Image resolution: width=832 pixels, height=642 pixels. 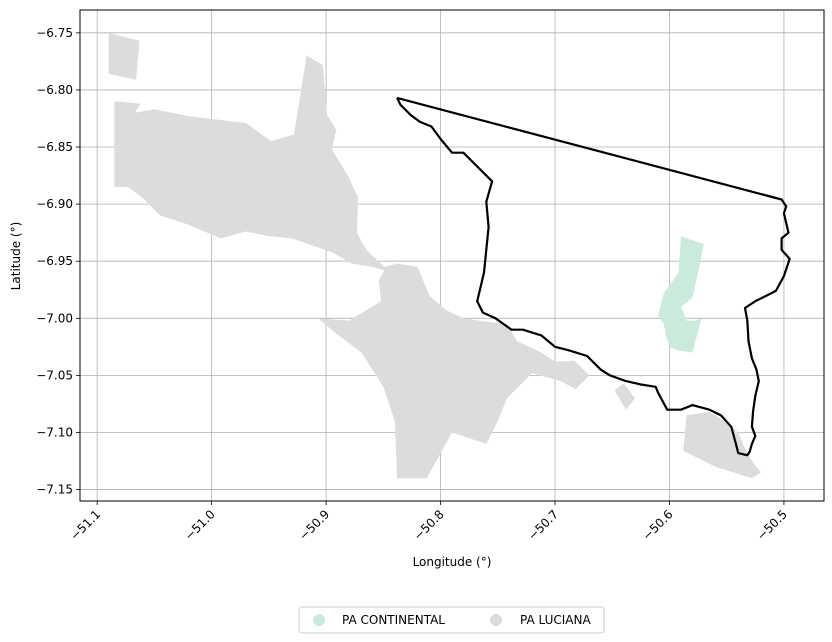 I want to click on legend: PA CONTINENTAL PA LUCIANA, so click(x=451, y=620).